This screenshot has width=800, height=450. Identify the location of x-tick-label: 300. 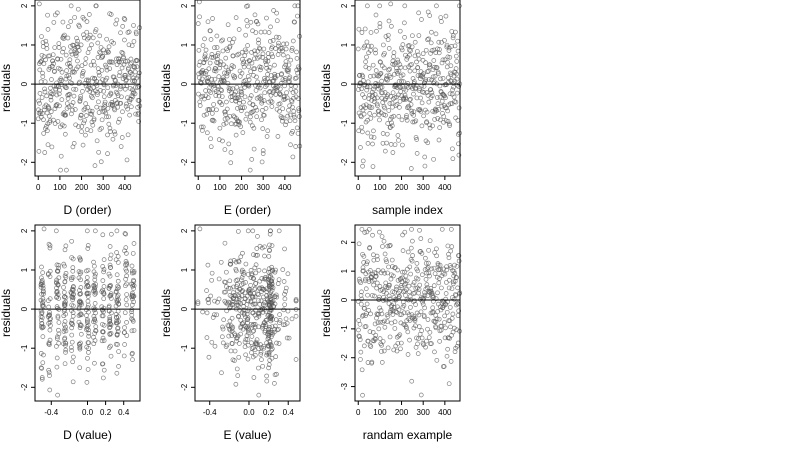
(104, 187).